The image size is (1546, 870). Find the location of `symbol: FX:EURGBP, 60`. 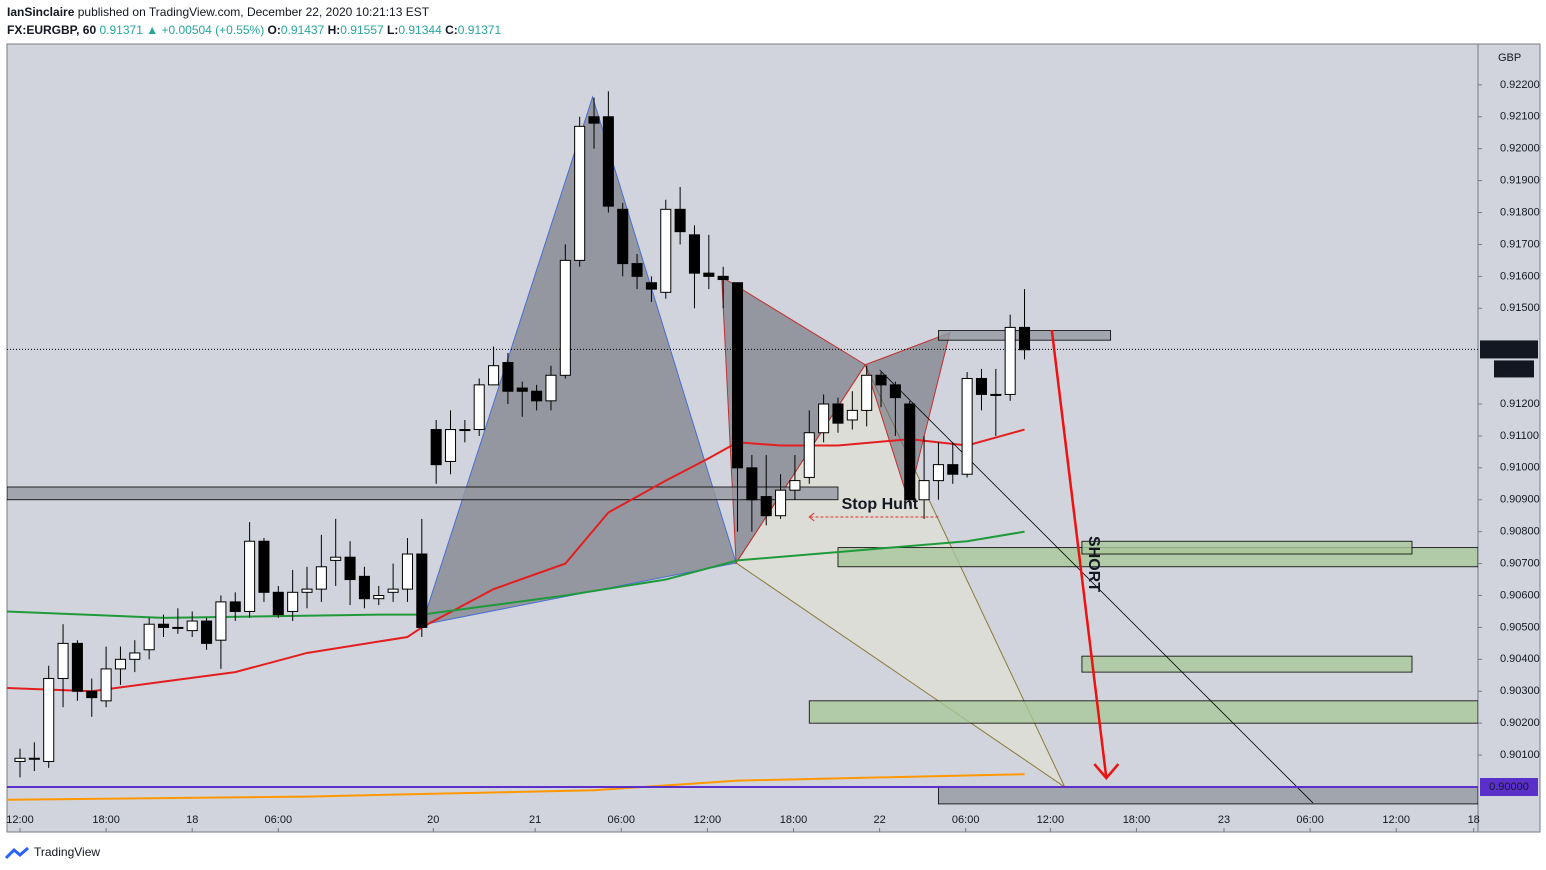

symbol: FX:EURGBP, 60 is located at coordinates (52, 30).